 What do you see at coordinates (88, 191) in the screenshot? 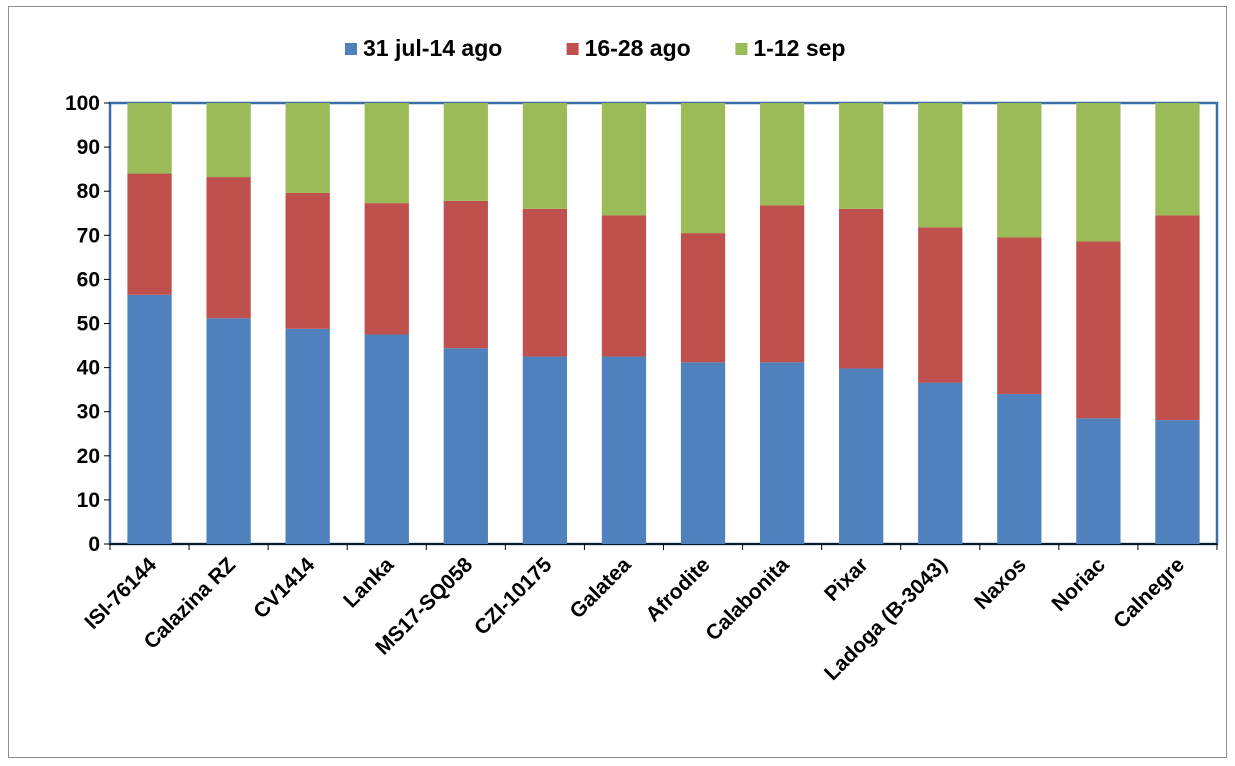
I see `y-tick-label: 80` at bounding box center [88, 191].